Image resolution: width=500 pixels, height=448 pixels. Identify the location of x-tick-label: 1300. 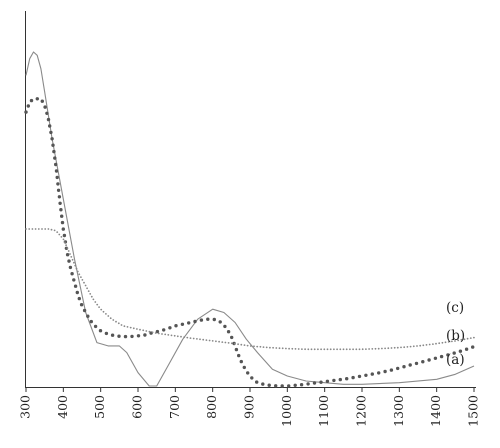
(398, 411).